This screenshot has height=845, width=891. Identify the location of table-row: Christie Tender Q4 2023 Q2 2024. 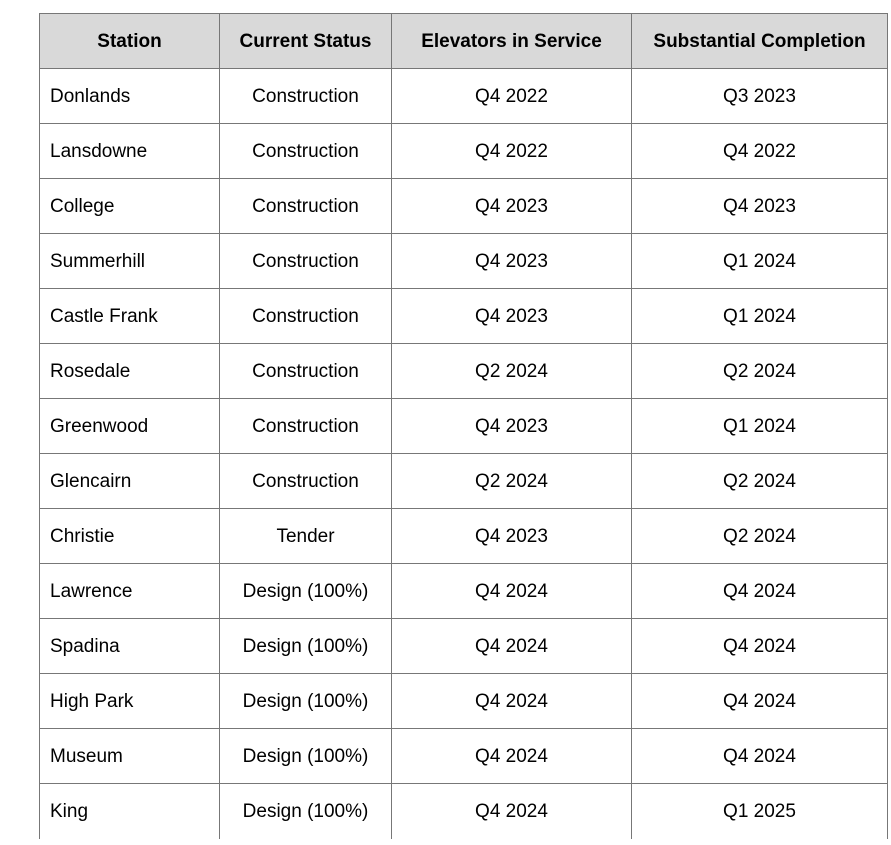
(463, 536).